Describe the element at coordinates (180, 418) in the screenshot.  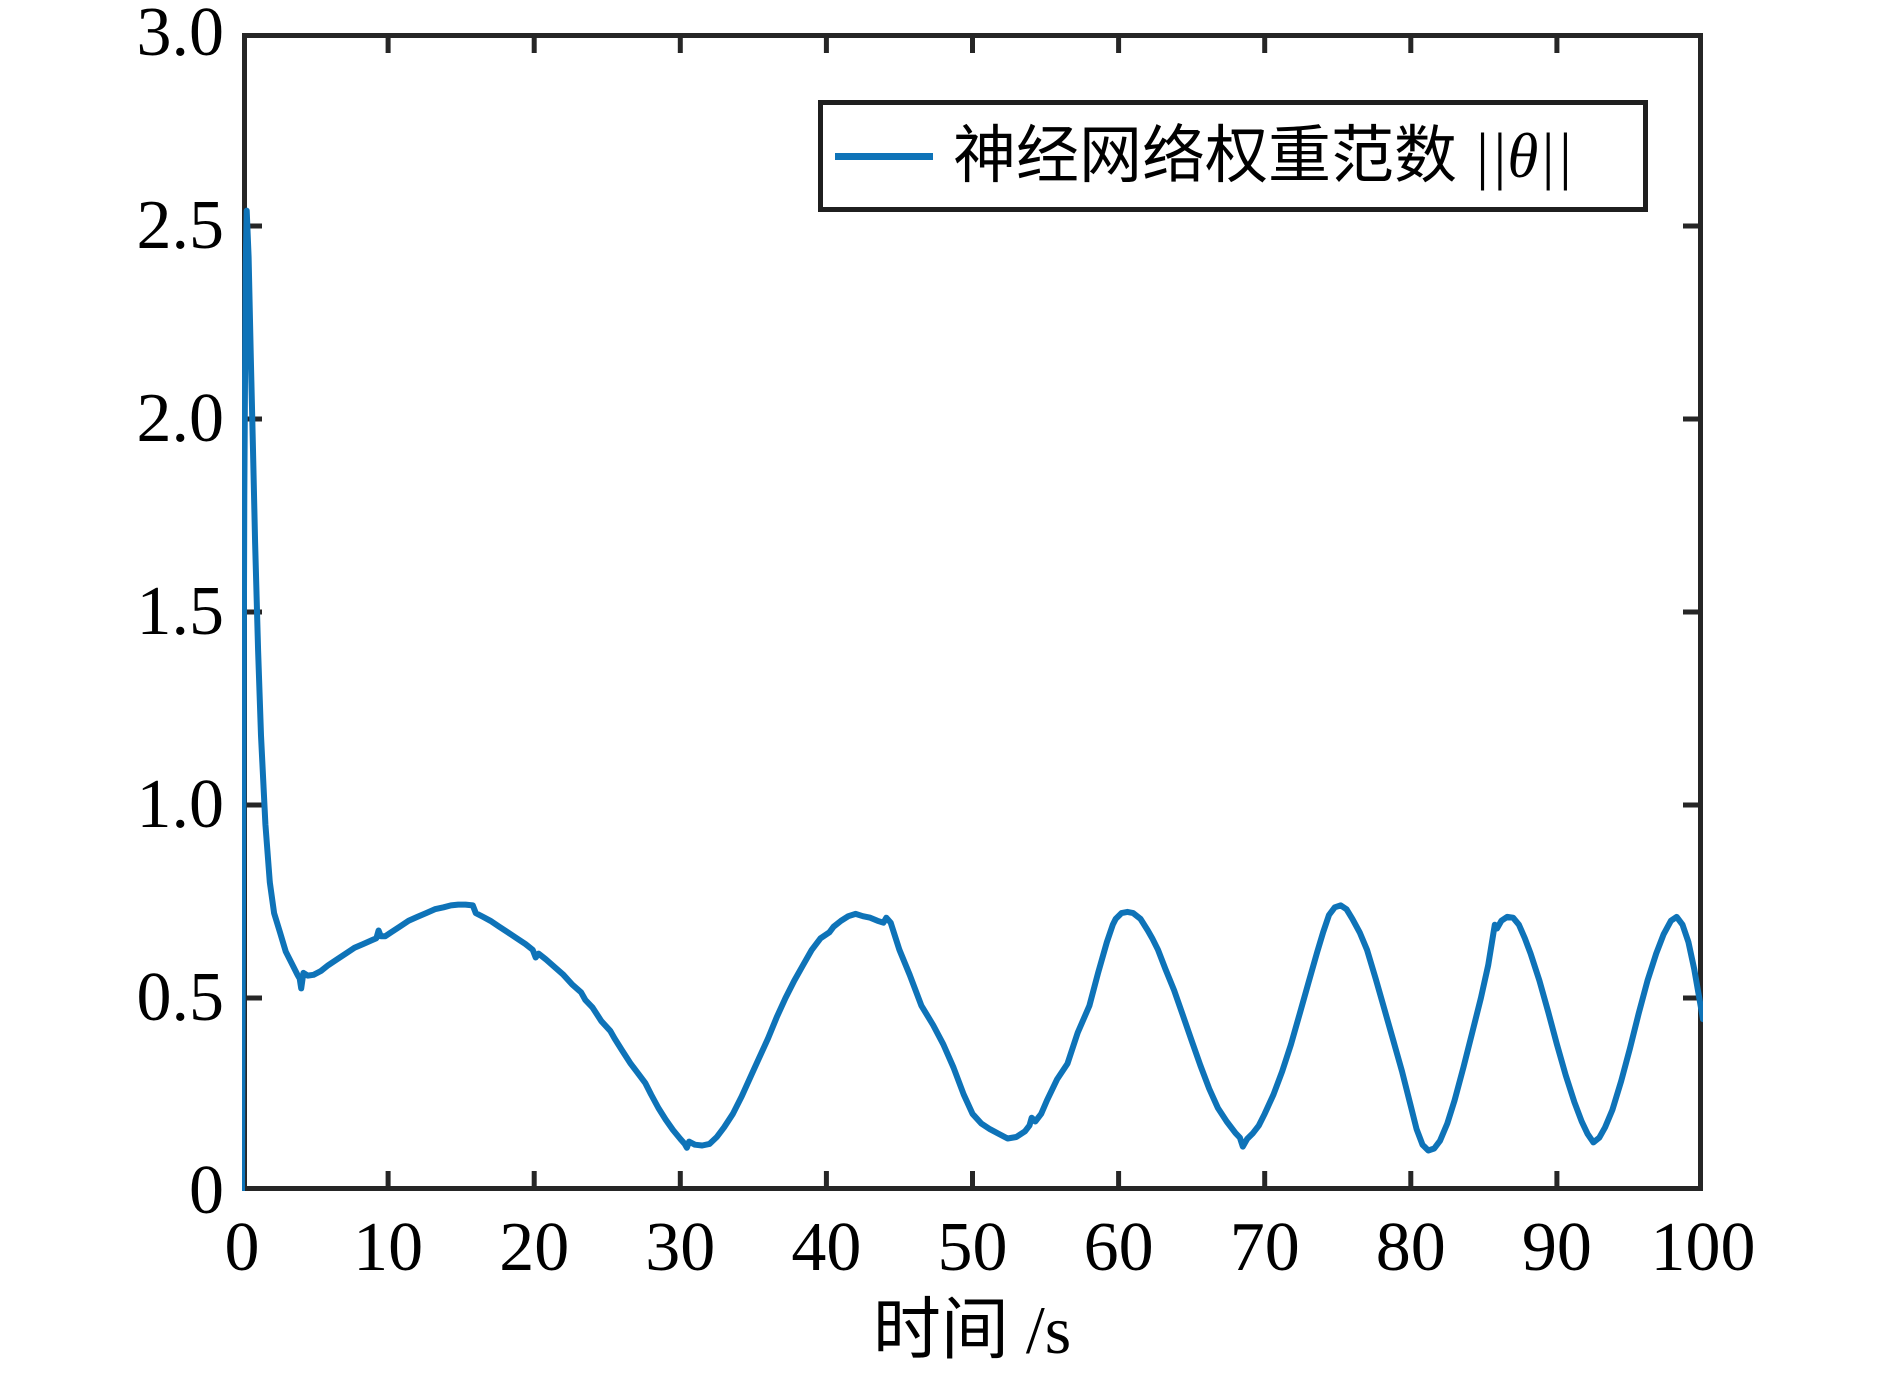
I see `y-tick-label: 2.0` at that location.